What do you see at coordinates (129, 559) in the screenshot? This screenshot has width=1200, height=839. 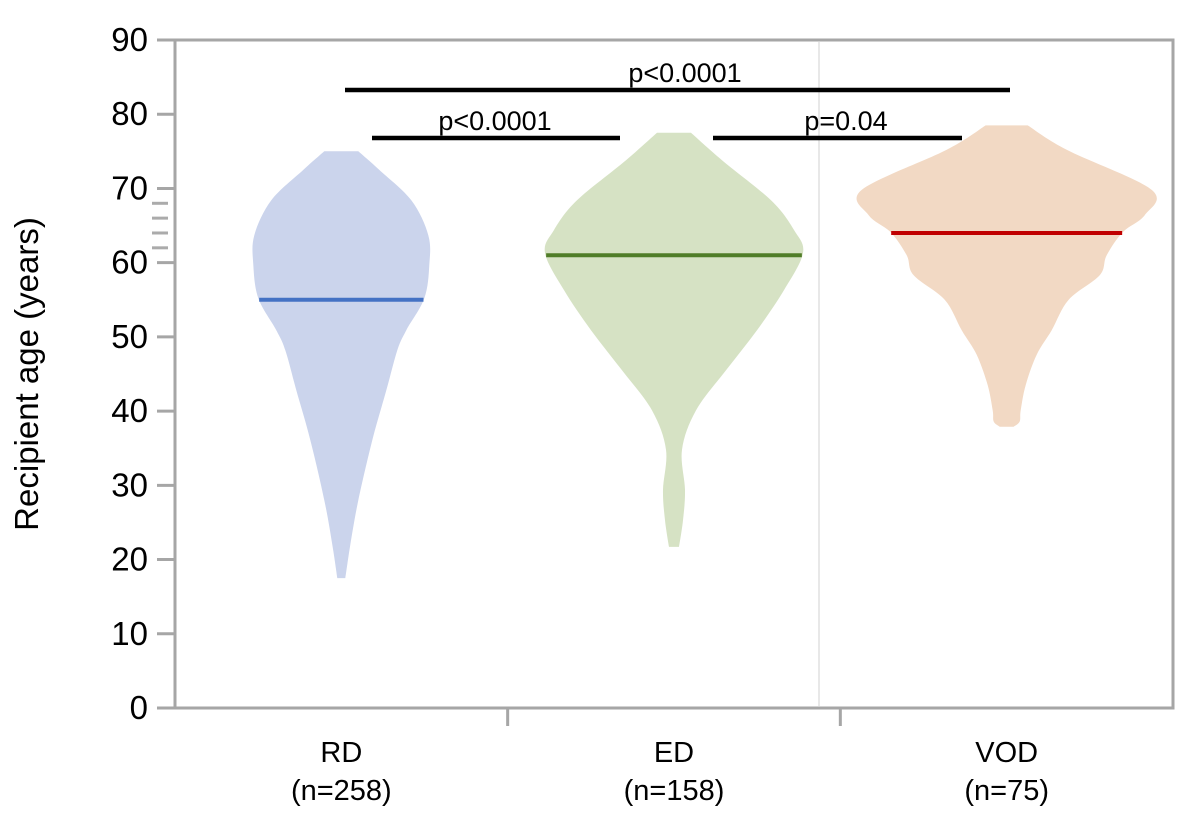 I see `y-tick-label: 20` at bounding box center [129, 559].